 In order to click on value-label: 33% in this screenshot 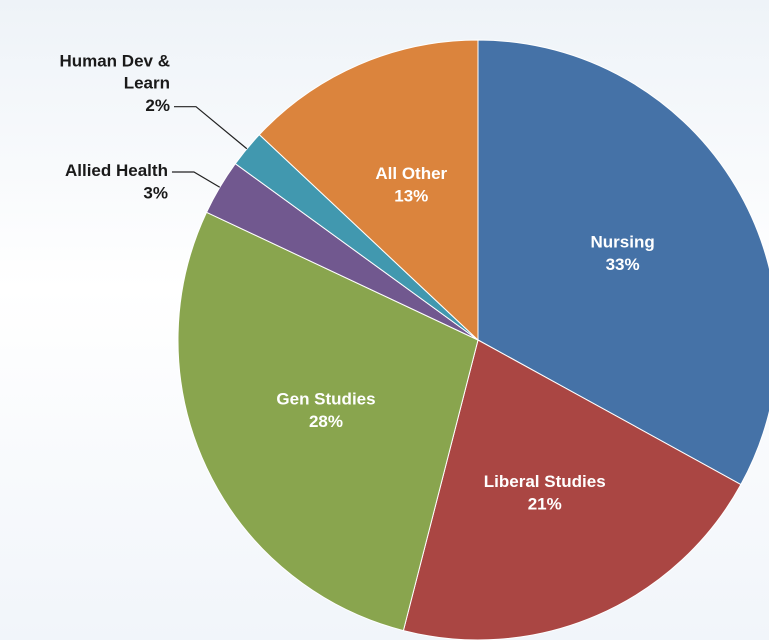, I will do `click(623, 264)`.